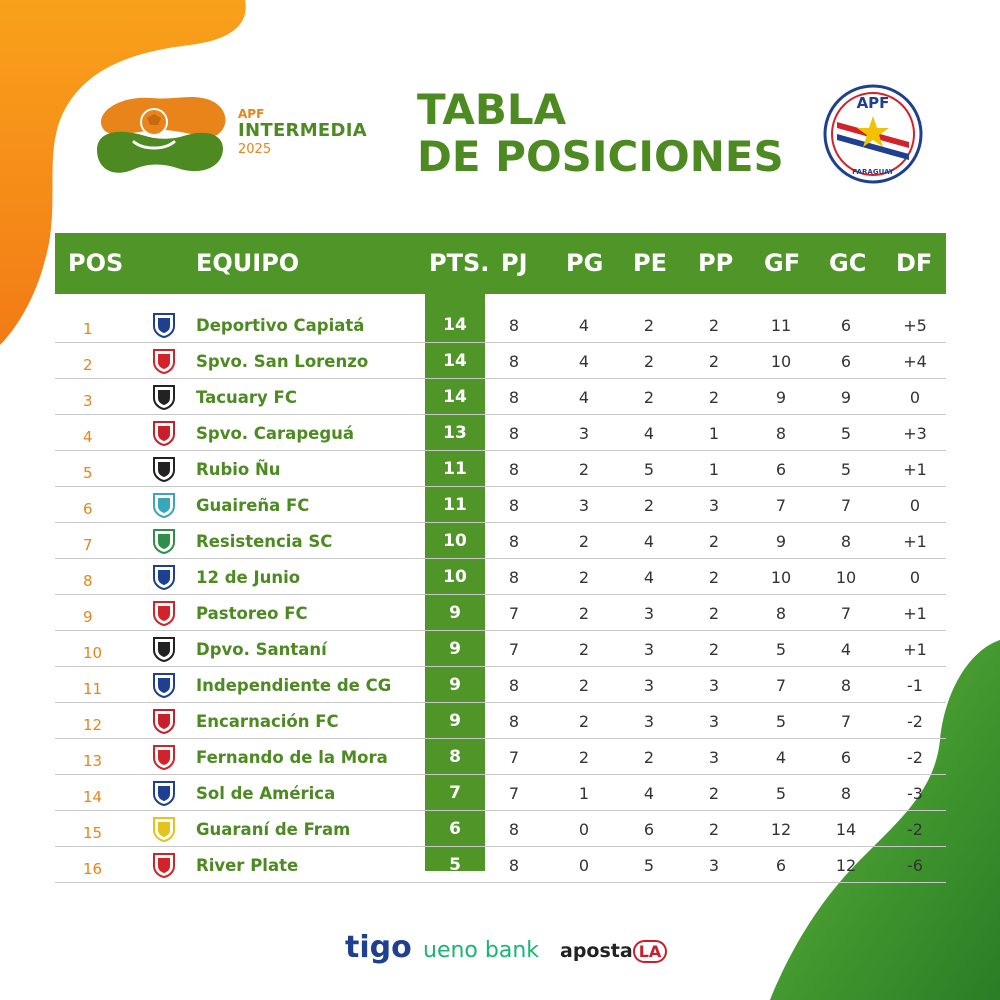 Image resolution: width=1000 pixels, height=1000 pixels. Describe the element at coordinates (93, 689) in the screenshot. I see `cell-pos: 11` at that location.